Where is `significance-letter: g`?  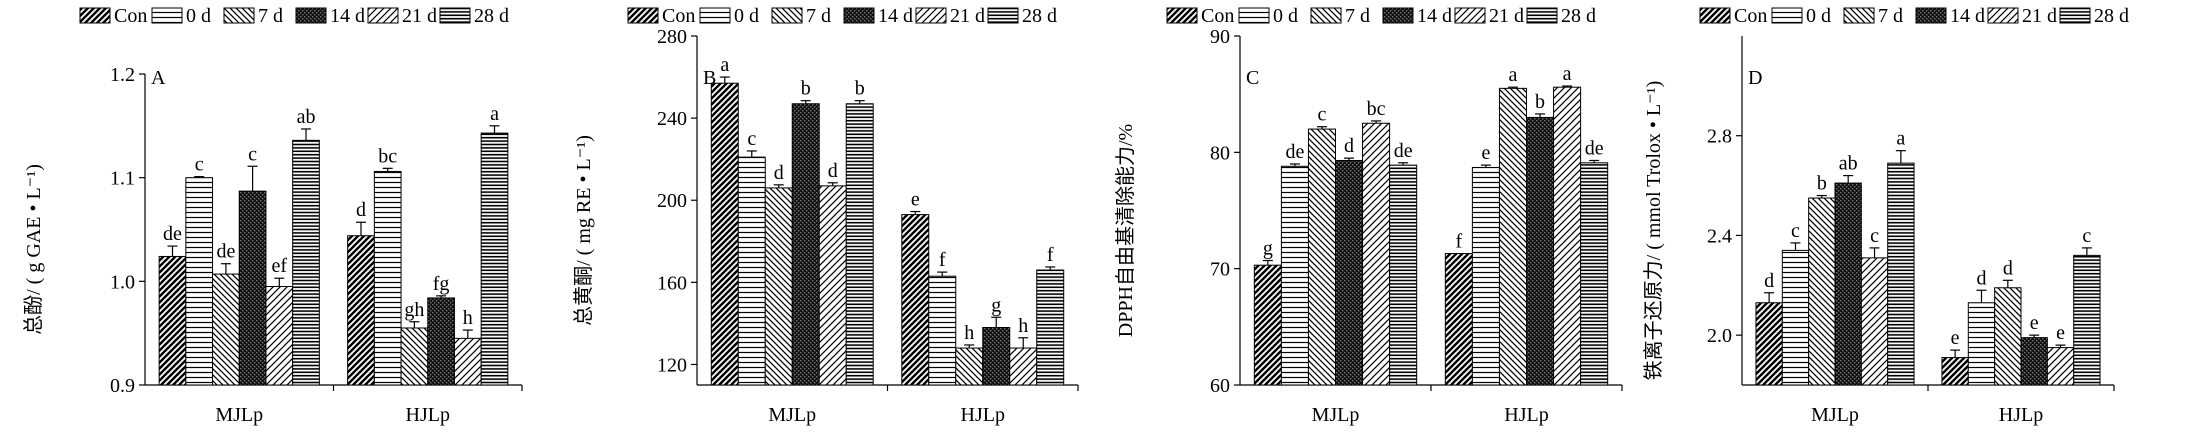 significance-letter: g is located at coordinates (1268, 249).